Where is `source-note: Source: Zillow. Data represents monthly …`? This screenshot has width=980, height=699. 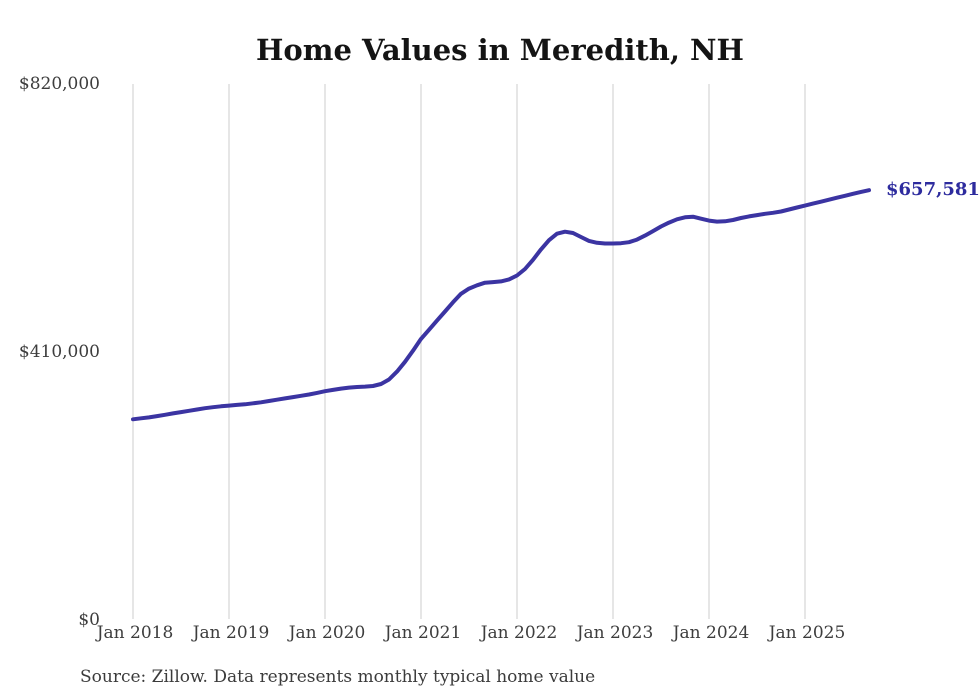
source-note: Source: Zillow. Data represents monthly … is located at coordinates (338, 677).